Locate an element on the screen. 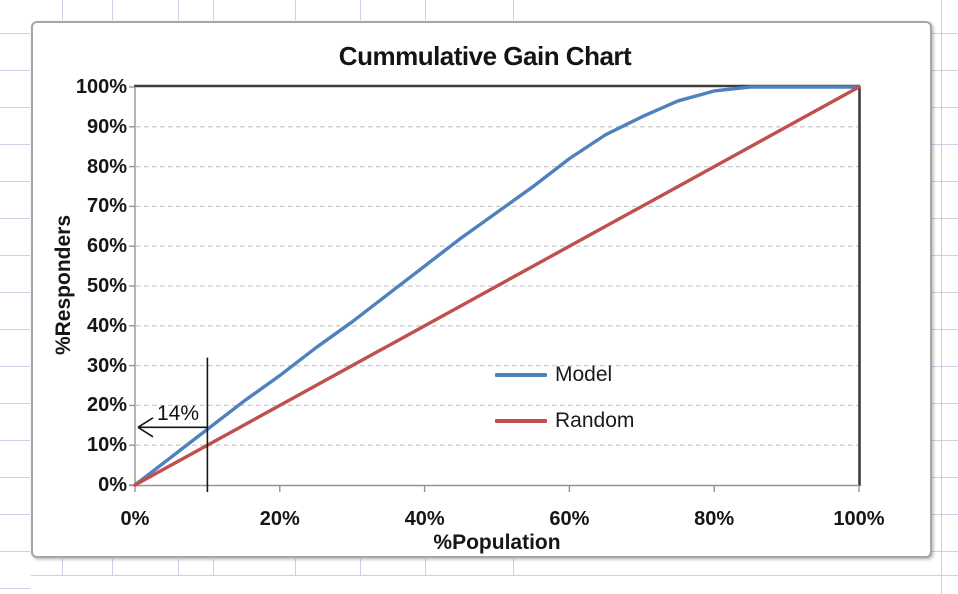 This screenshot has width=958, height=594. x-tick-label: 20% is located at coordinates (279, 519).